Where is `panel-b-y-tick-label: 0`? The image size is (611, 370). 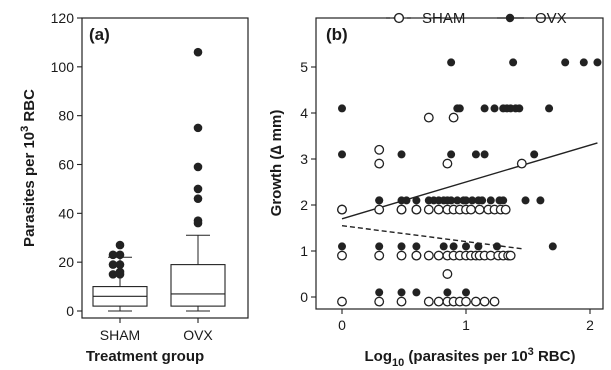 panel-b-y-tick-label: 0 is located at coordinates (304, 297).